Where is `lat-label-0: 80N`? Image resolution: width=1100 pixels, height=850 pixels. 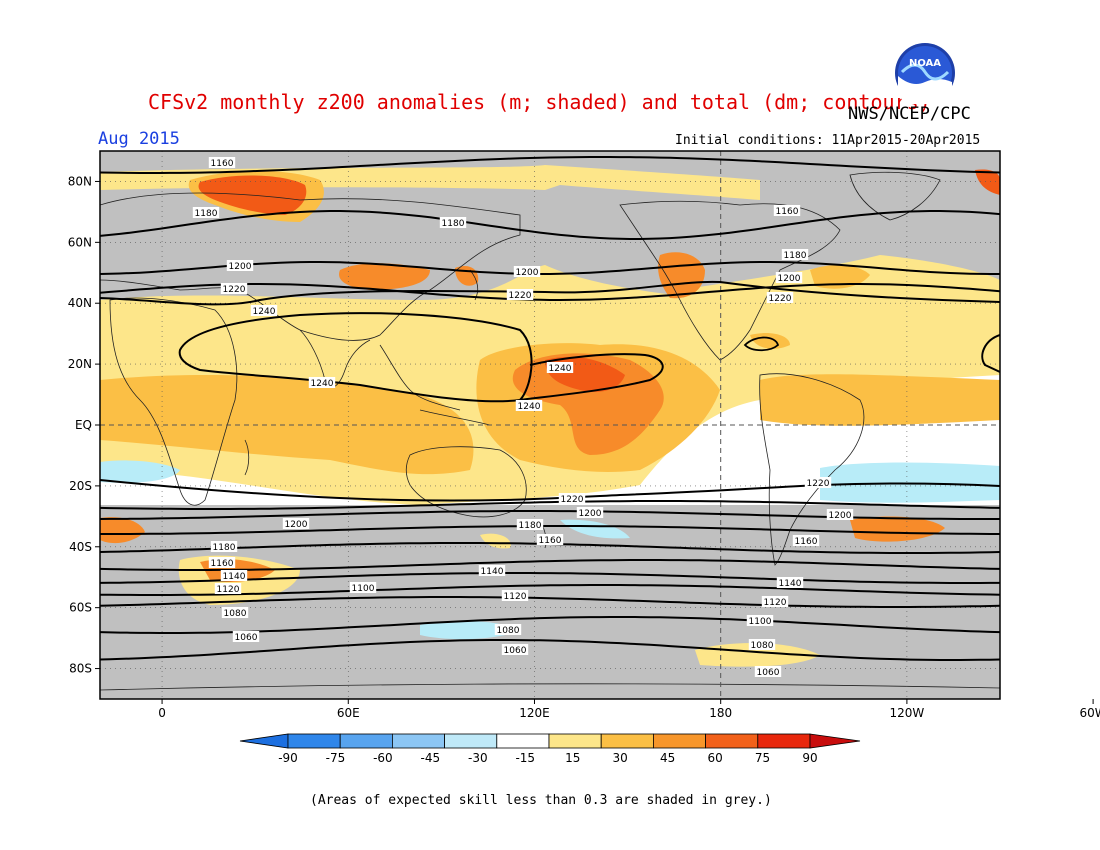 lat-label-0: 80N is located at coordinates (80, 181).